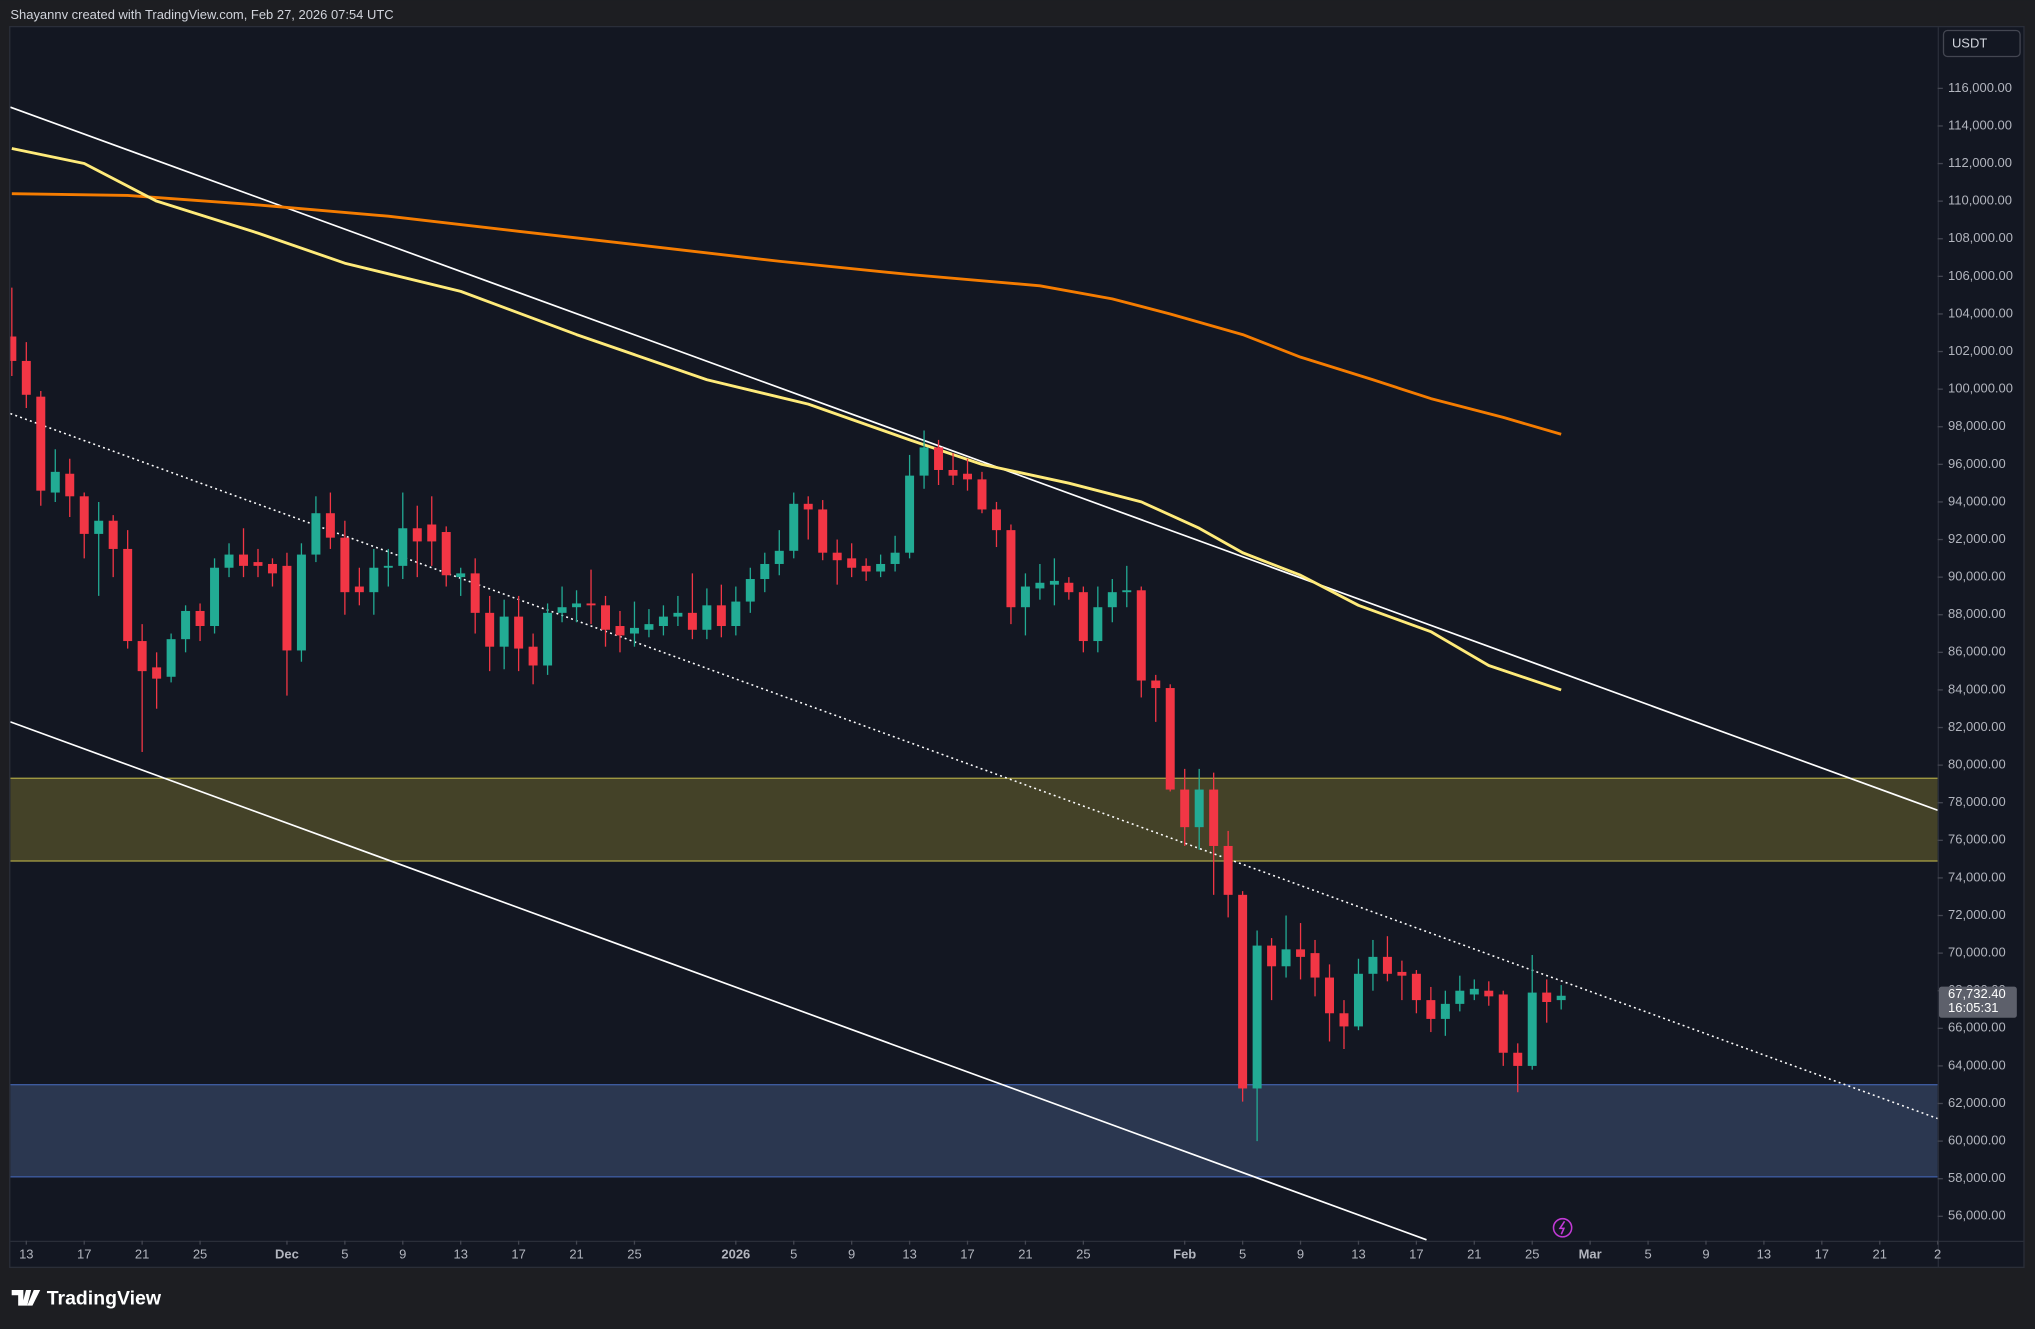 This screenshot has width=2035, height=1329. Describe the element at coordinates (1980, 275) in the screenshot. I see `y-tick-label: 106,000.00` at that location.